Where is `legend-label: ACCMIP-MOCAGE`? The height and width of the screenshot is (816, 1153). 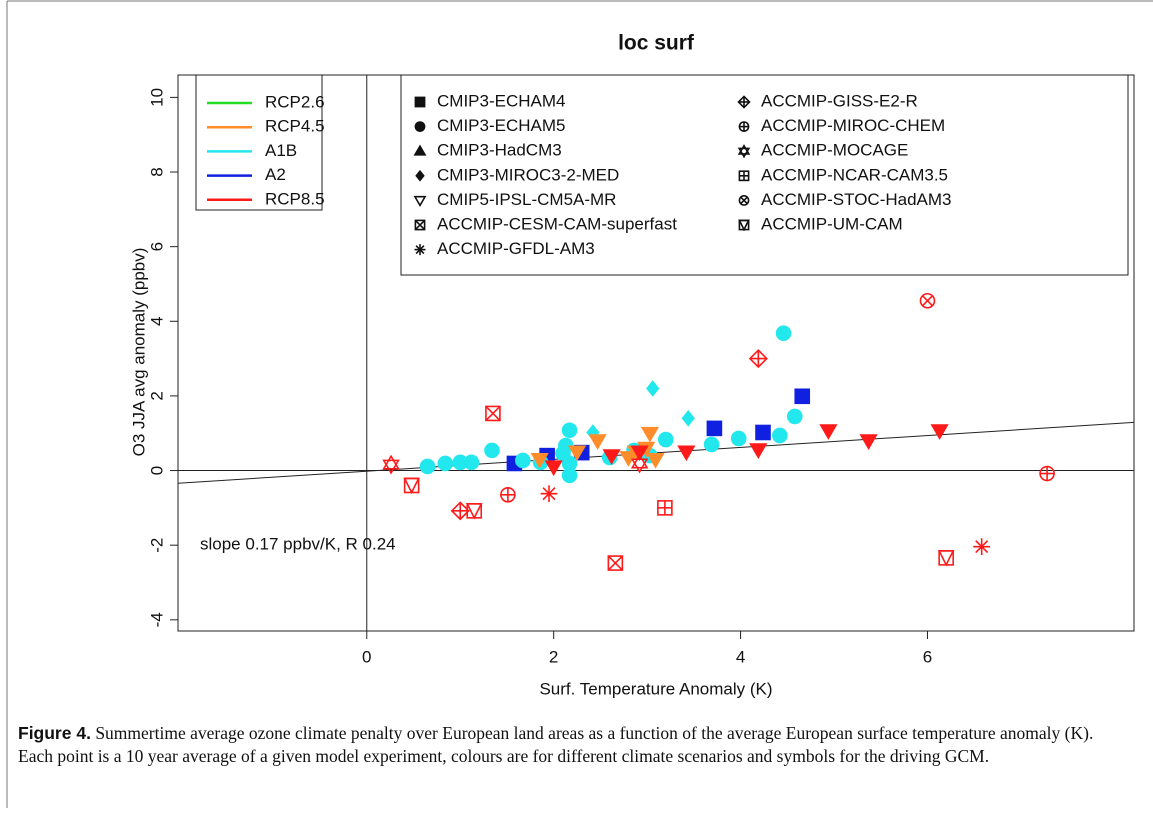 legend-label: ACCMIP-MOCAGE is located at coordinates (834, 150).